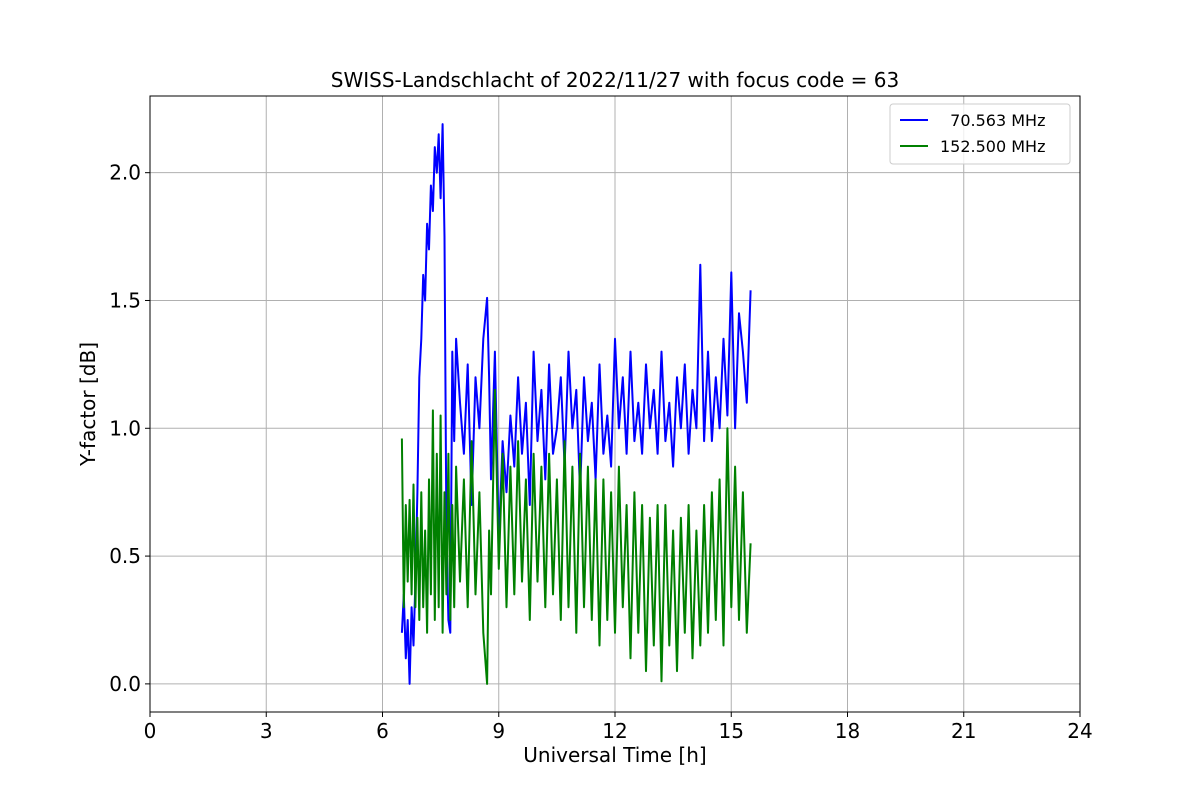 This screenshot has height=800, width=1200. I want to click on x-axis-label: Universal Time [h], so click(614, 755).